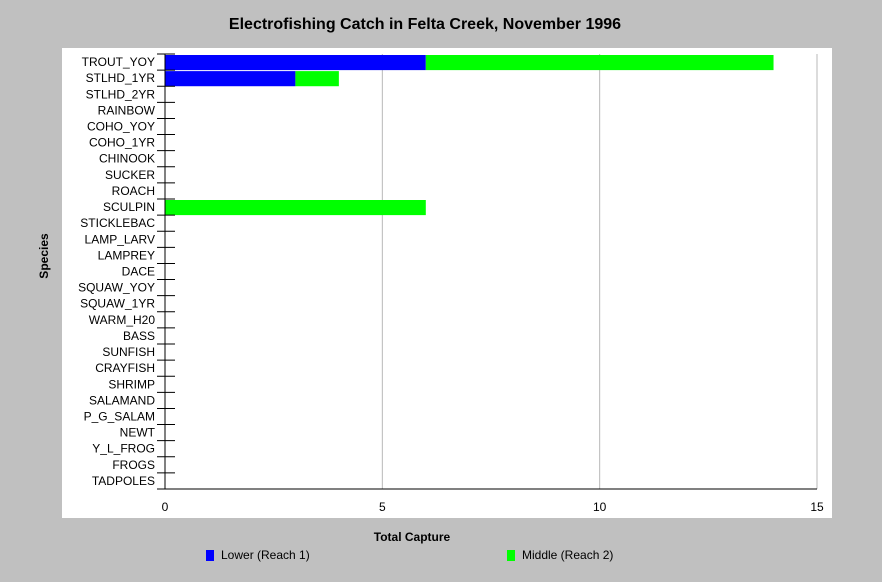 The height and width of the screenshot is (582, 882). What do you see at coordinates (128, 352) in the screenshot?
I see `category-label: SUNFISH` at bounding box center [128, 352].